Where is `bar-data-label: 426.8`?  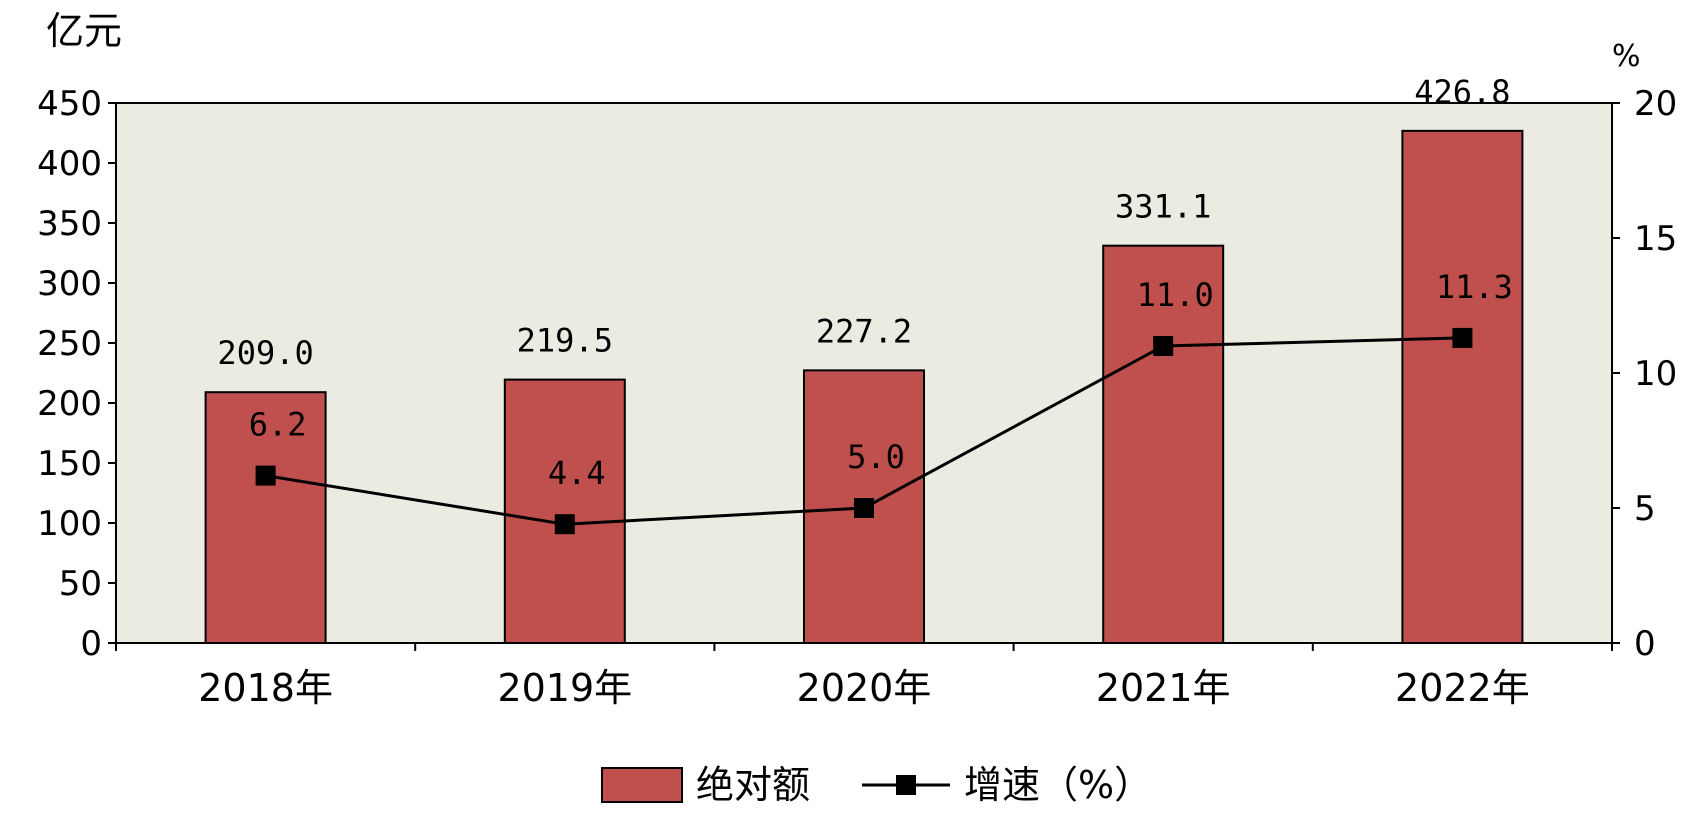 bar-data-label: 426.8 is located at coordinates (1462, 92).